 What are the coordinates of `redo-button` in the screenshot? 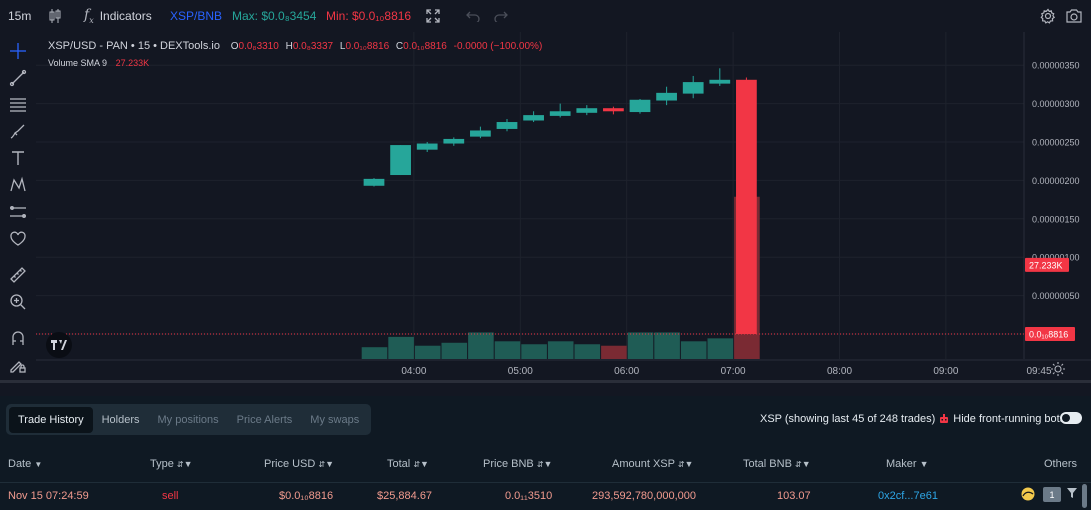 It's located at (501, 16).